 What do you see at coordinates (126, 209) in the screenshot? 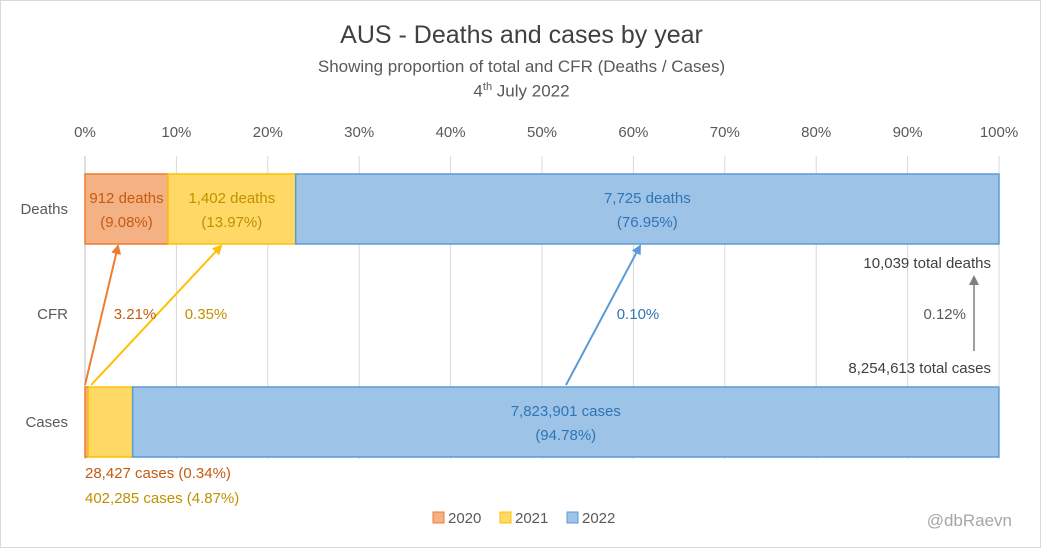
I see `deaths-bar-2020` at bounding box center [126, 209].